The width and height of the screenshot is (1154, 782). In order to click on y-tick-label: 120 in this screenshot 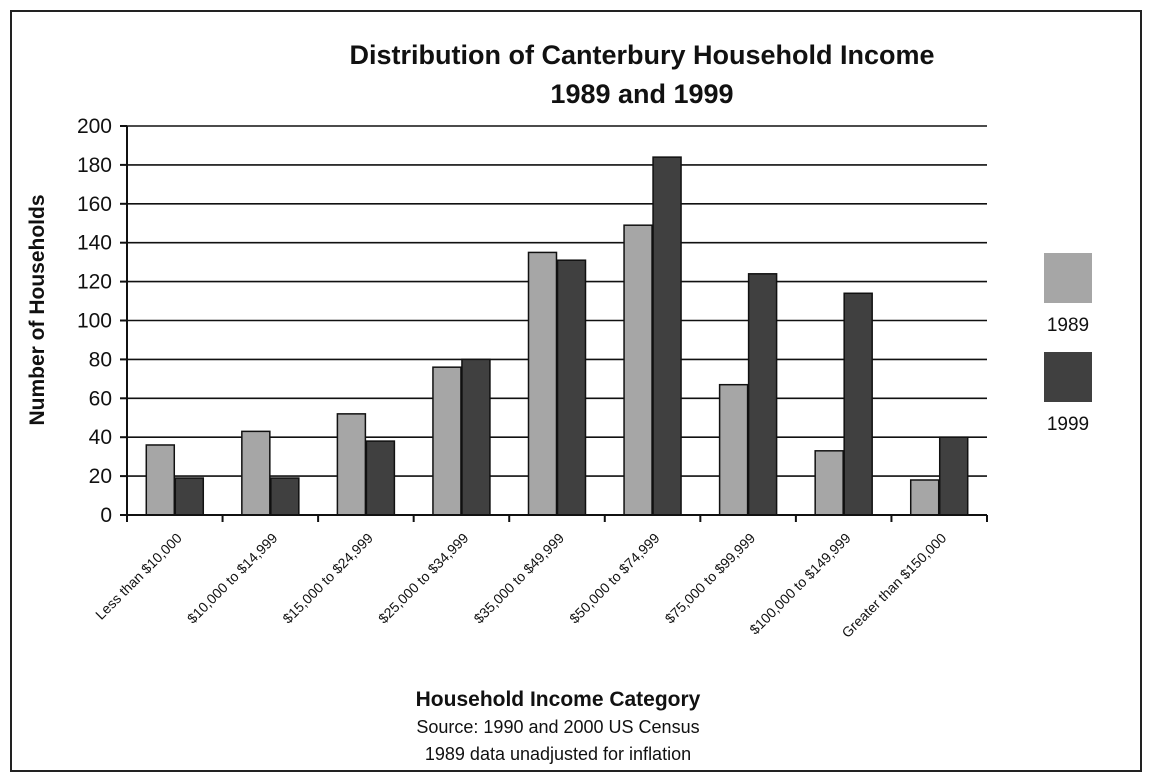, I will do `click(94, 282)`.